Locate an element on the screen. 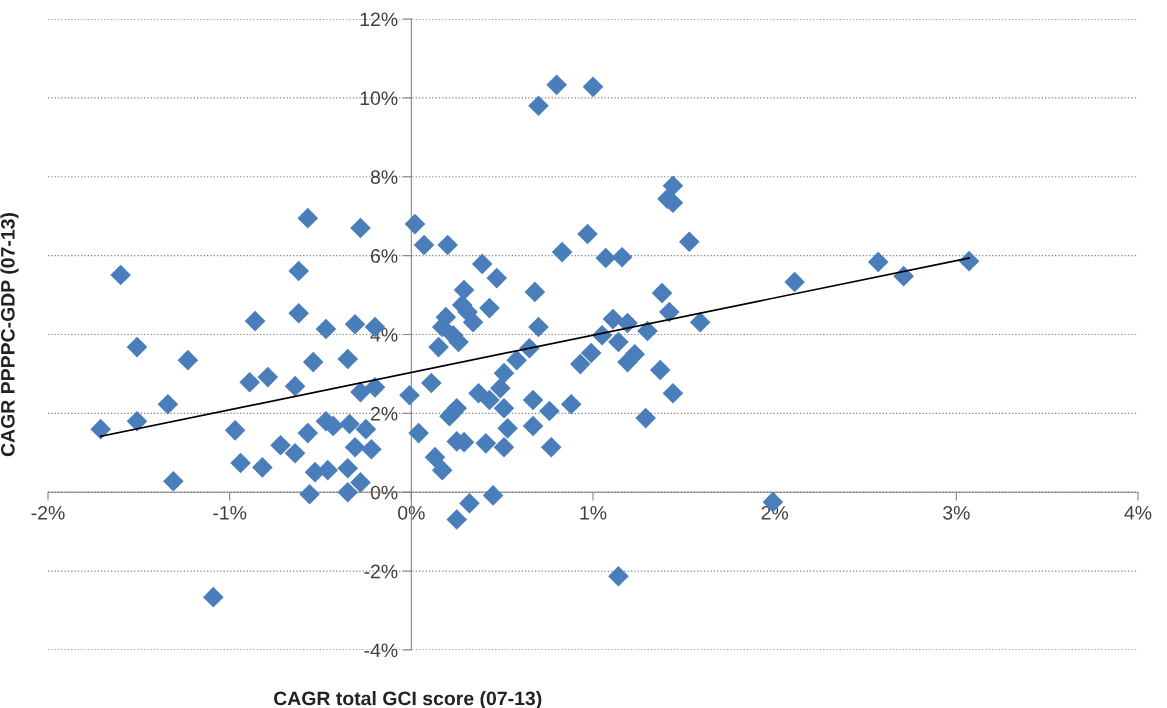 The height and width of the screenshot is (708, 1167). x-tick-label: -1% is located at coordinates (230, 513).